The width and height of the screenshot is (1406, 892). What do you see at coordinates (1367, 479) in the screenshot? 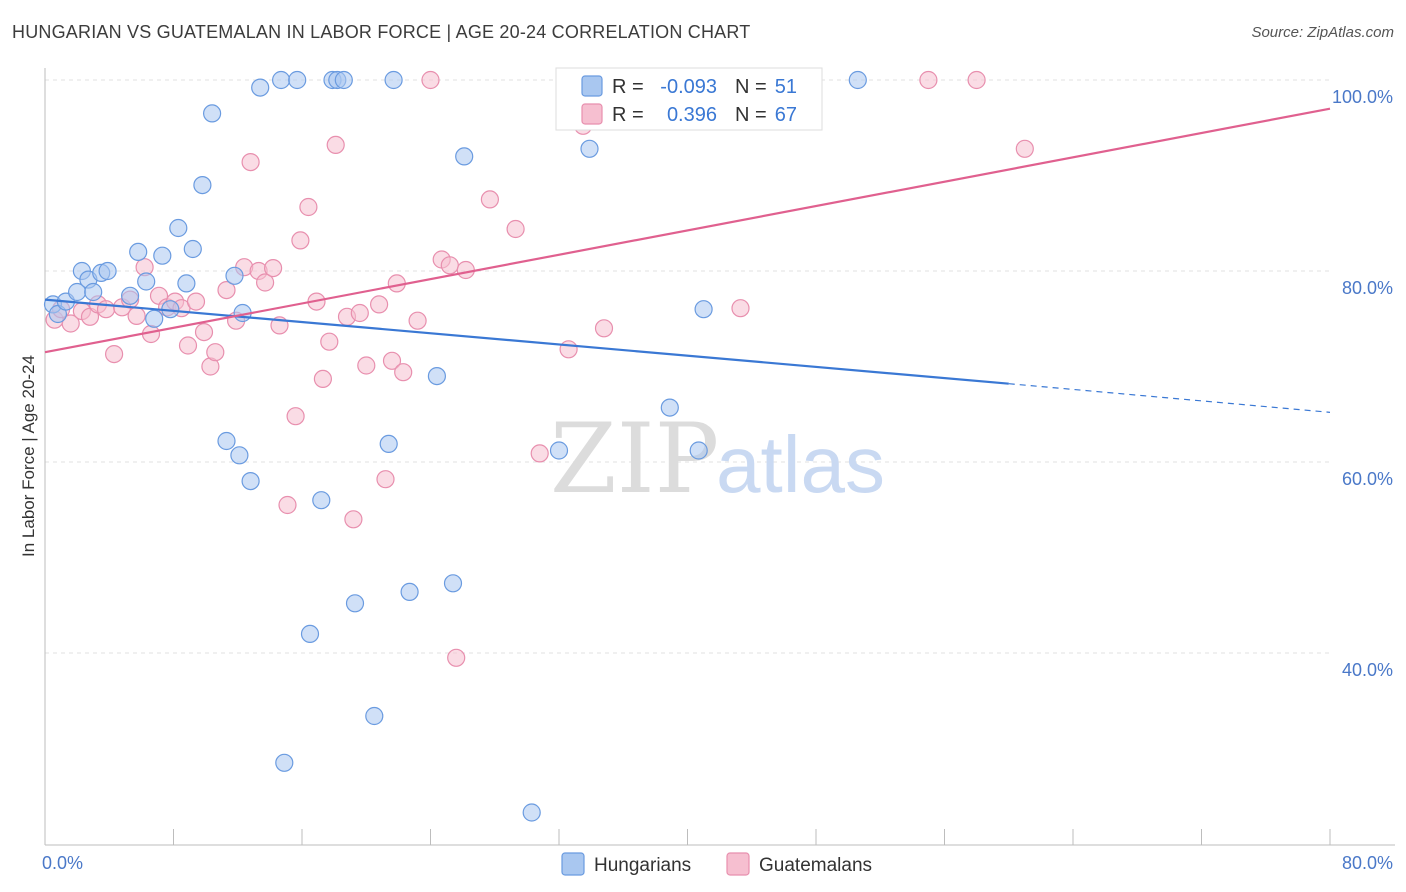
I see `y-tick-label: 60.0%` at bounding box center [1367, 479].